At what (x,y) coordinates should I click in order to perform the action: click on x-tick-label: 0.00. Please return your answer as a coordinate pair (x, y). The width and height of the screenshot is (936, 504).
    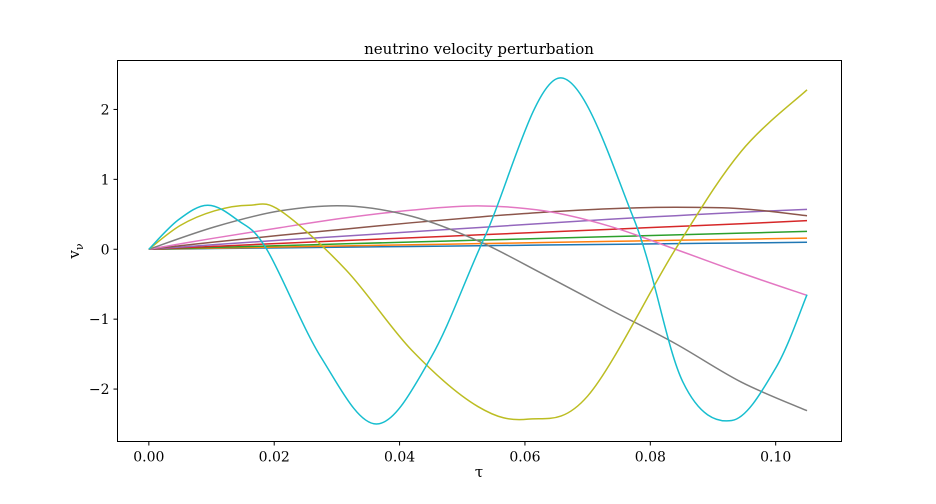
    Looking at the image, I should click on (148, 458).